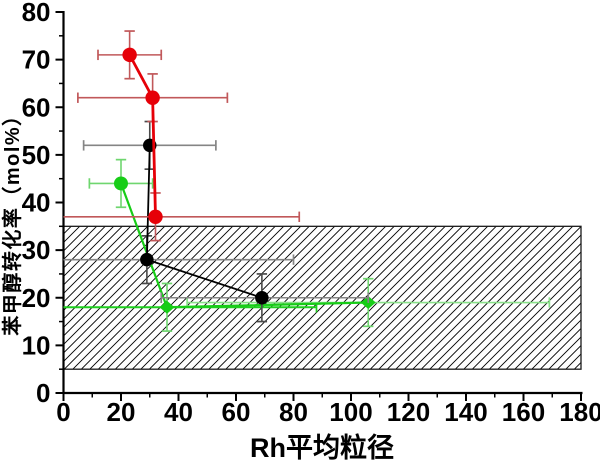  What do you see at coordinates (36, 203) in the screenshot?
I see `y-tick-label: 40` at bounding box center [36, 203].